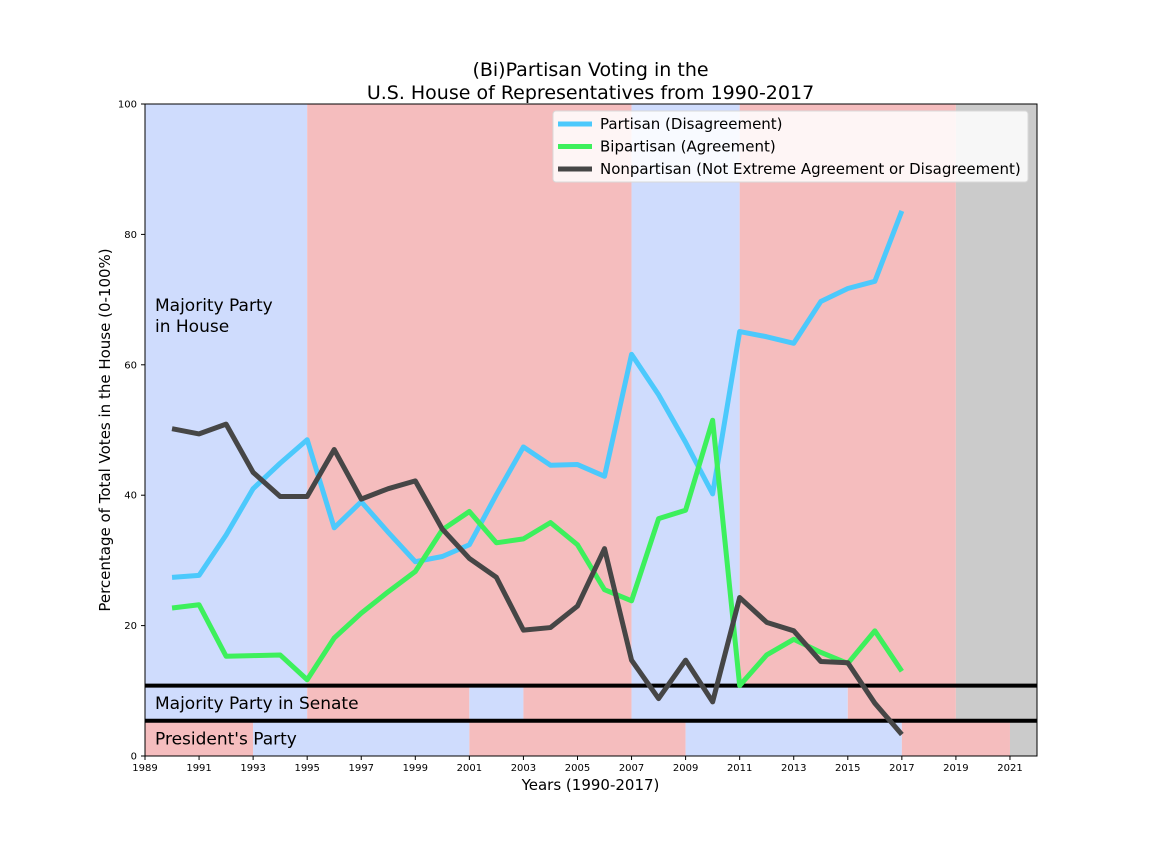 This screenshot has height=864, width=1152. I want to click on y-tick-label-0: 0, so click(134, 757).